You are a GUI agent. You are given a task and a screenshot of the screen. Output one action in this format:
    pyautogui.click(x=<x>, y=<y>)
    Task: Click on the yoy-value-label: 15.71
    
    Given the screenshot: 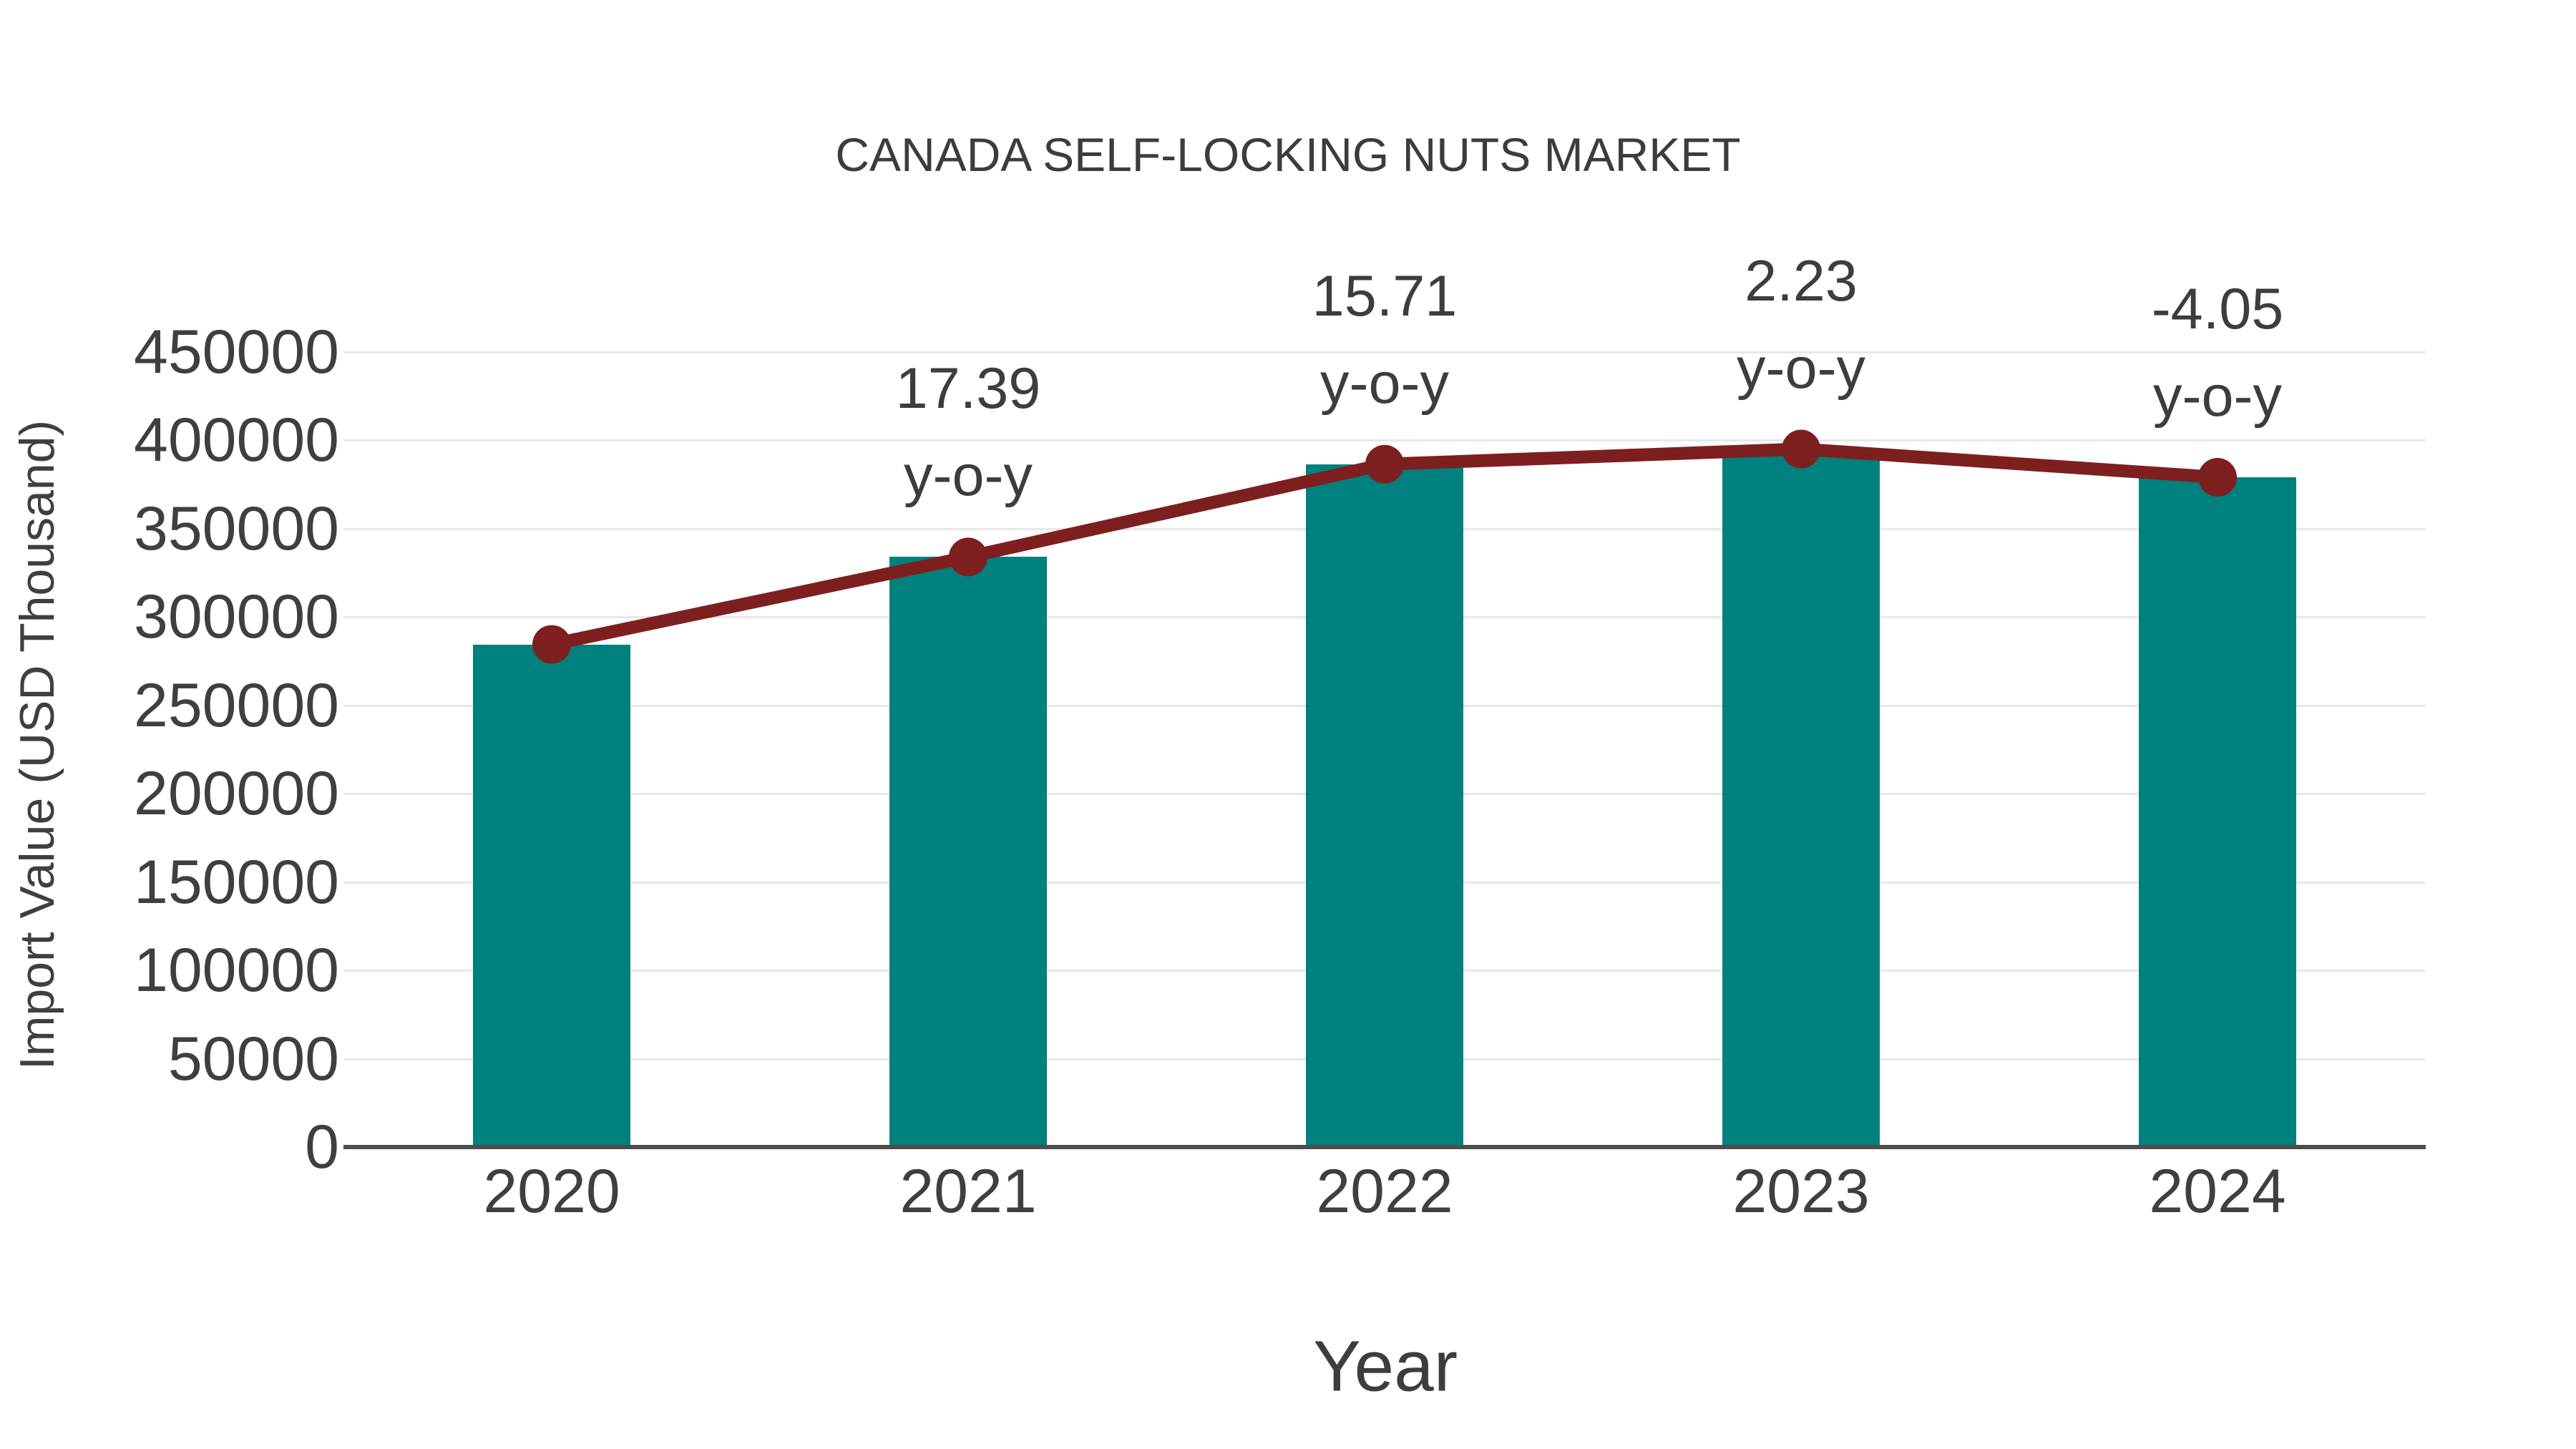 What is the action you would take?
    pyautogui.click(x=1385, y=295)
    